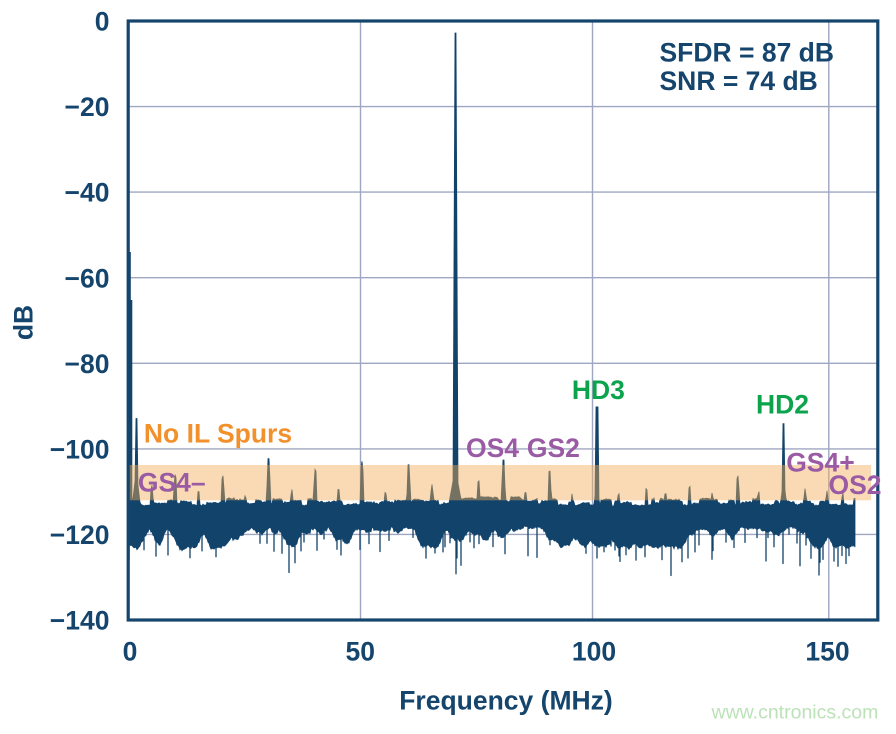 This screenshot has height=734, width=896. What do you see at coordinates (218, 433) in the screenshot?
I see `svg-text: No IL Spurs` at bounding box center [218, 433].